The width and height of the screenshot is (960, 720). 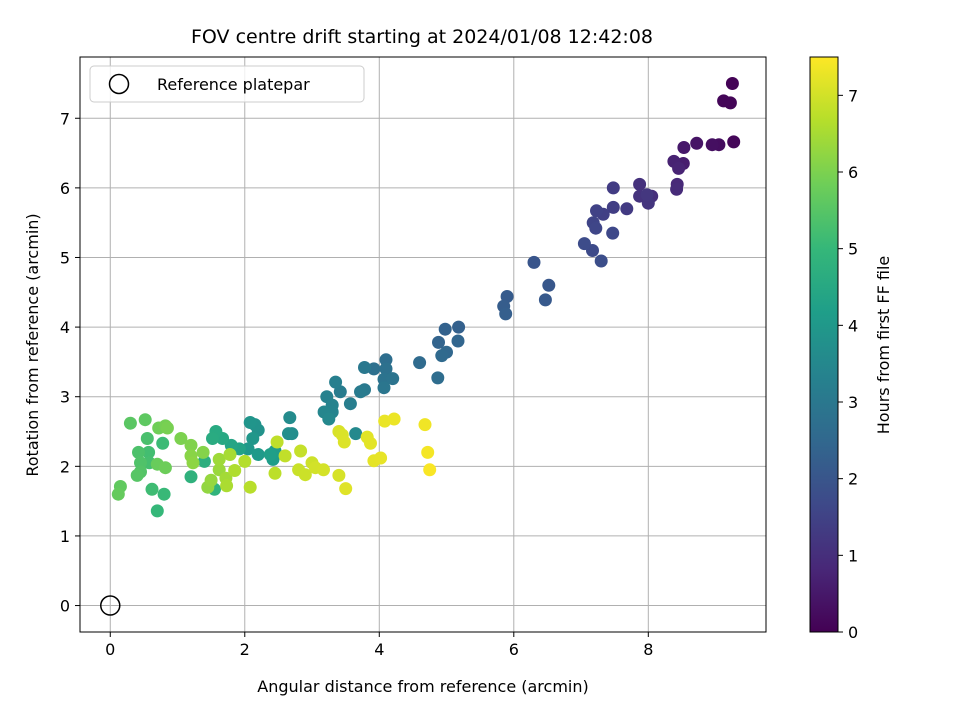 I want to click on colorbar-frame, so click(x=824, y=344).